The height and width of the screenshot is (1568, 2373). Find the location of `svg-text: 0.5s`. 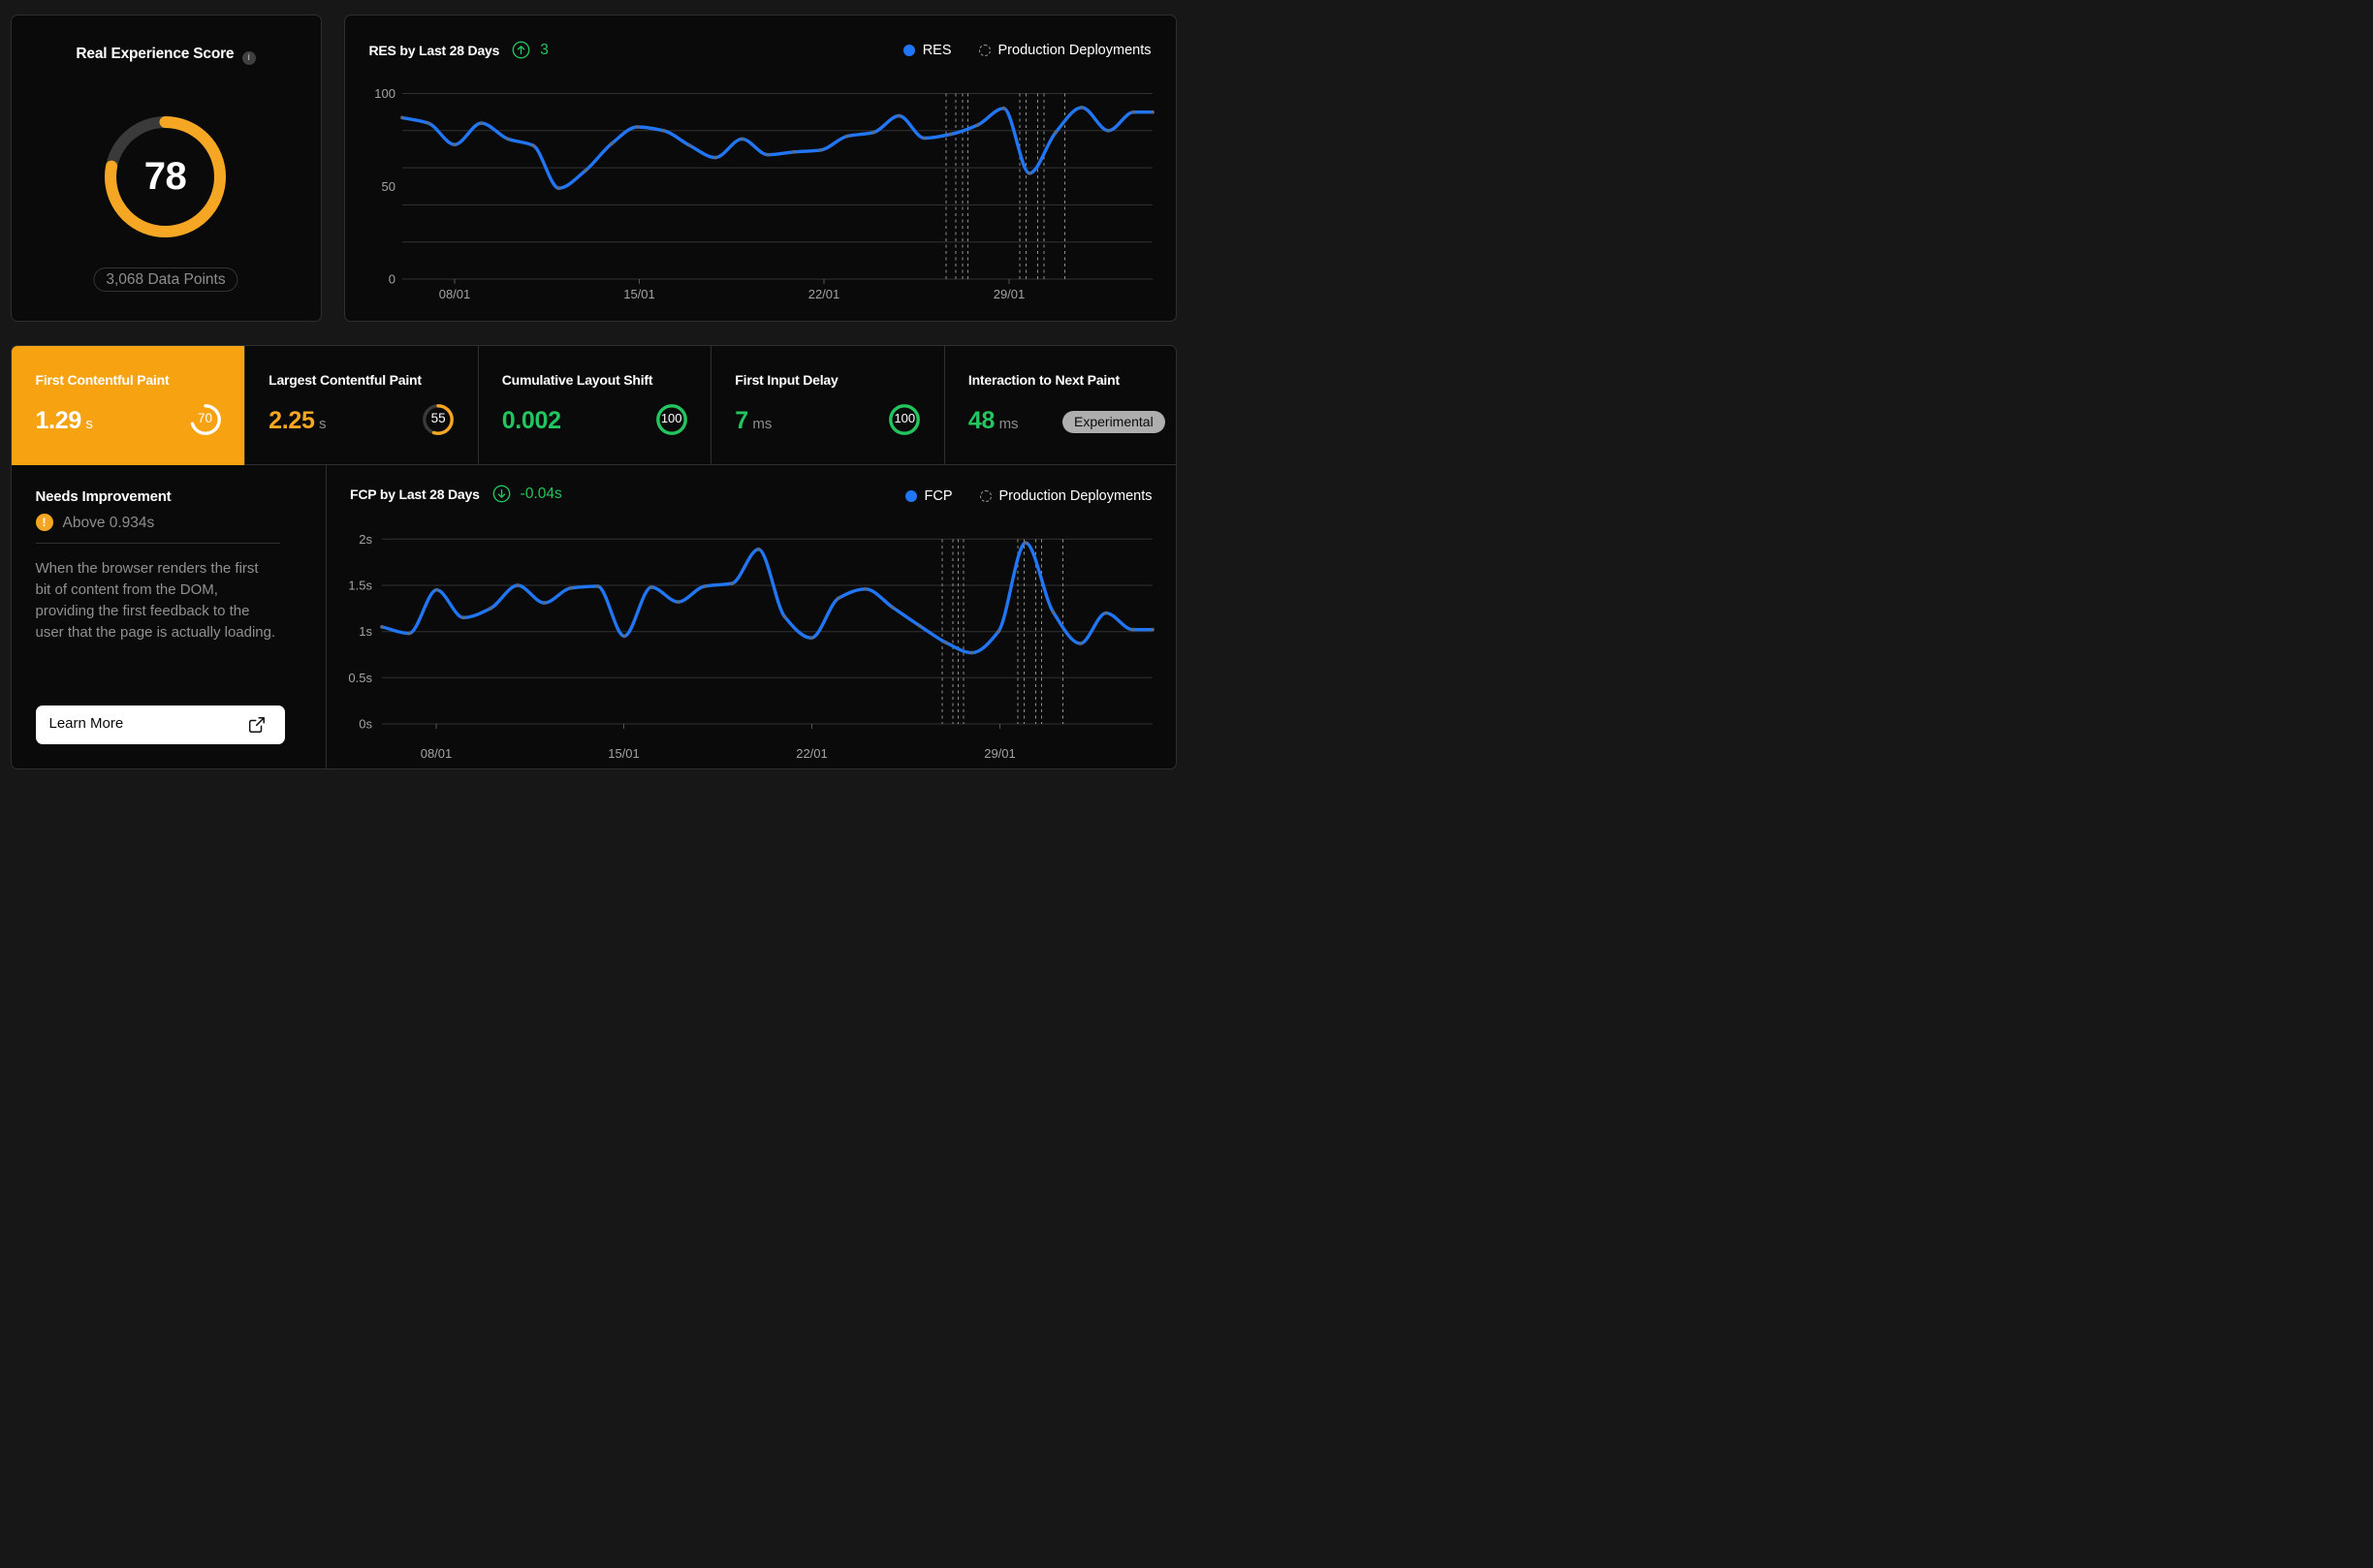

svg-text: 0.5s is located at coordinates (360, 677).